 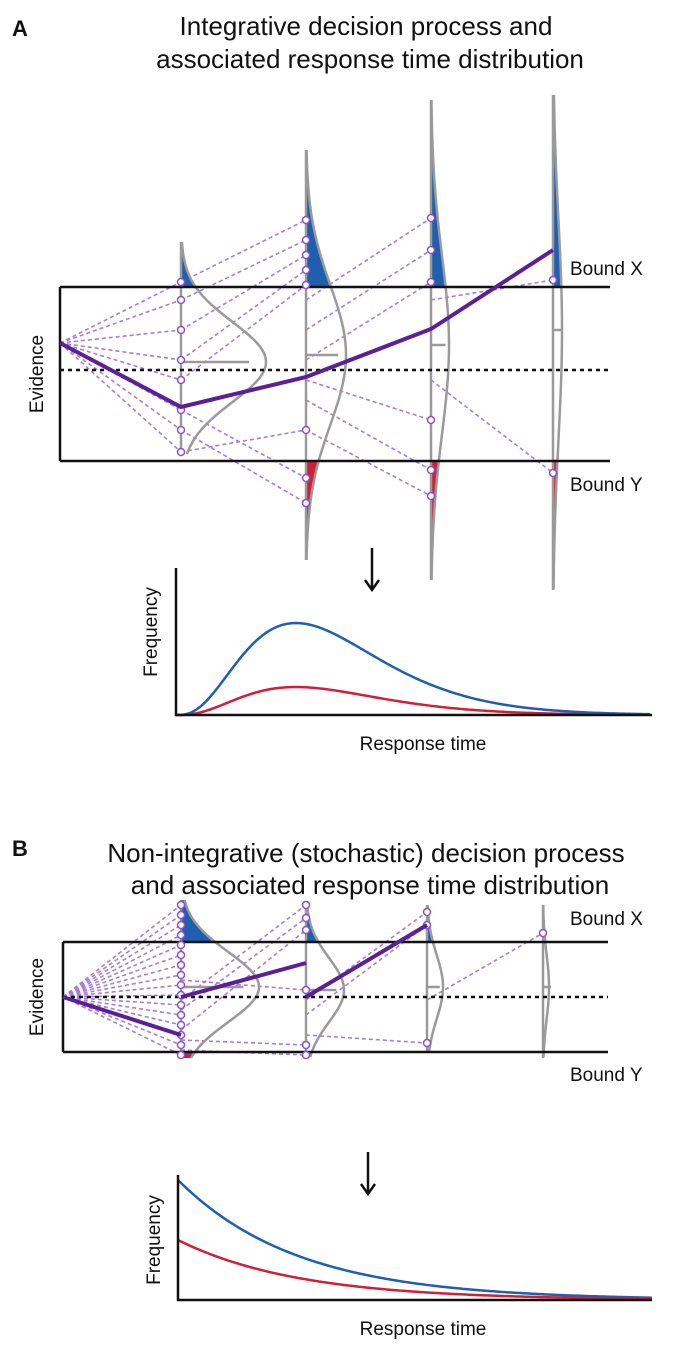 I want to click on rt-axes, so click(x=413, y=642).